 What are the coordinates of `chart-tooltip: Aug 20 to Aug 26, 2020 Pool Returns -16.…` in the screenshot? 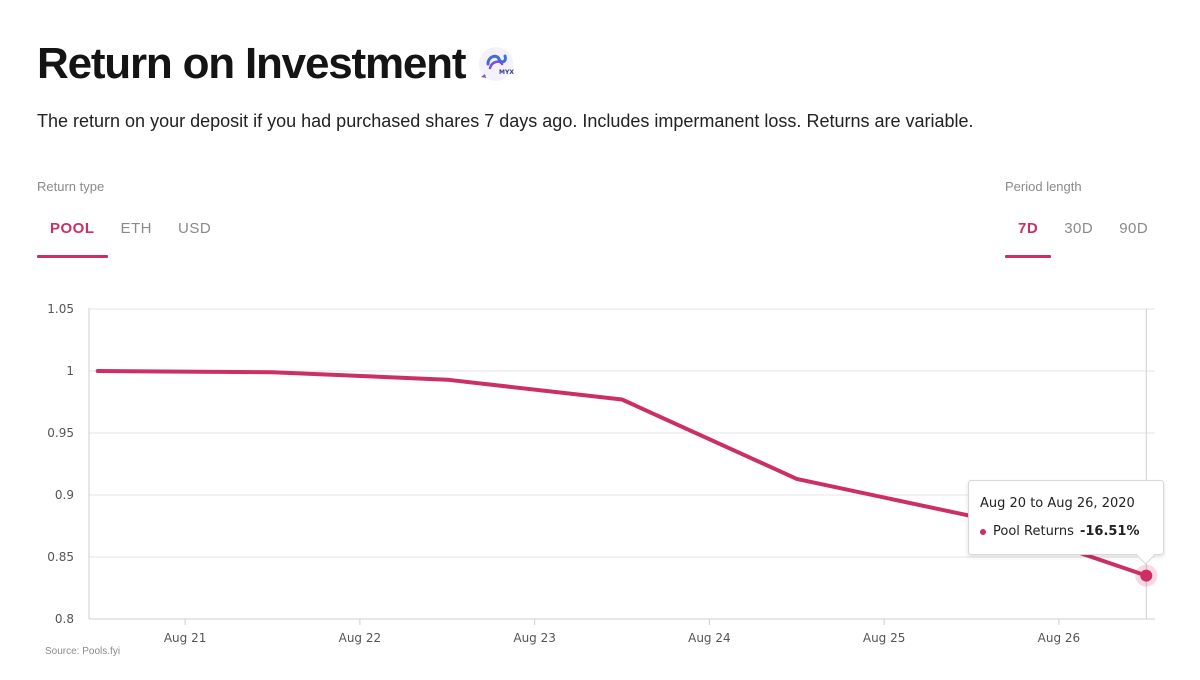 It's located at (1066, 517).